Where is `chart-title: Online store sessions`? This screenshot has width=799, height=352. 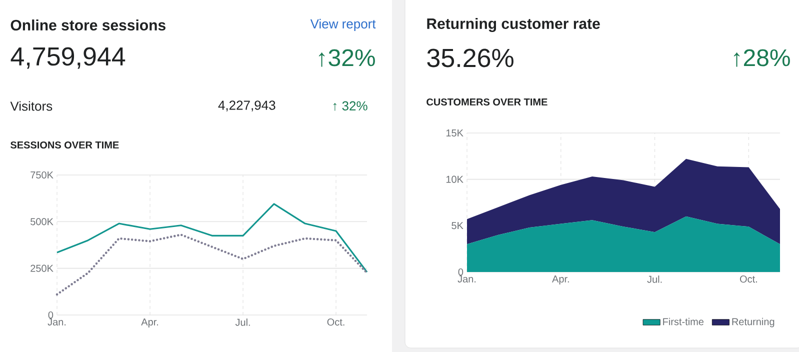 chart-title: Online store sessions is located at coordinates (88, 24).